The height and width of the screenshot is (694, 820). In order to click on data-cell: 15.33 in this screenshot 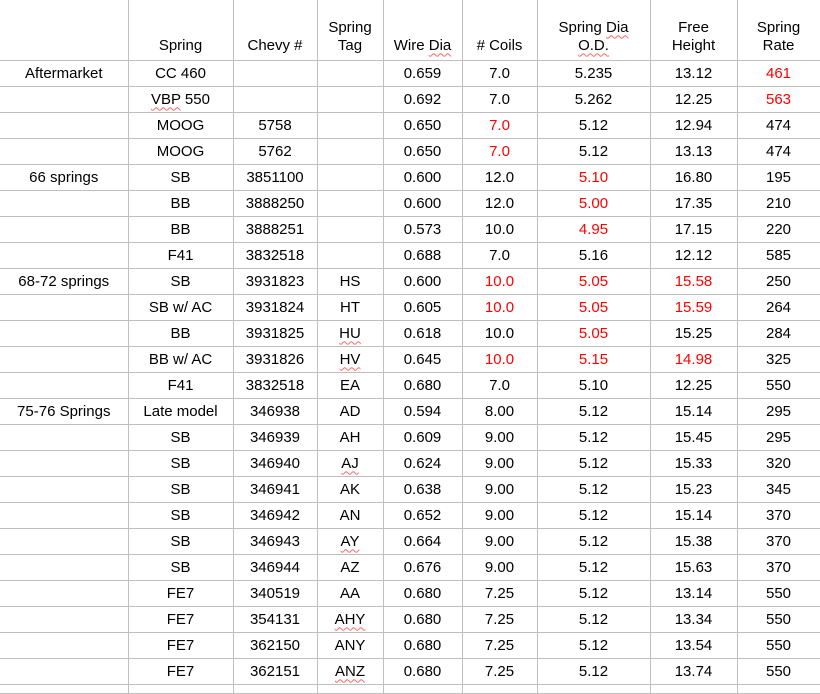, I will do `click(694, 463)`.